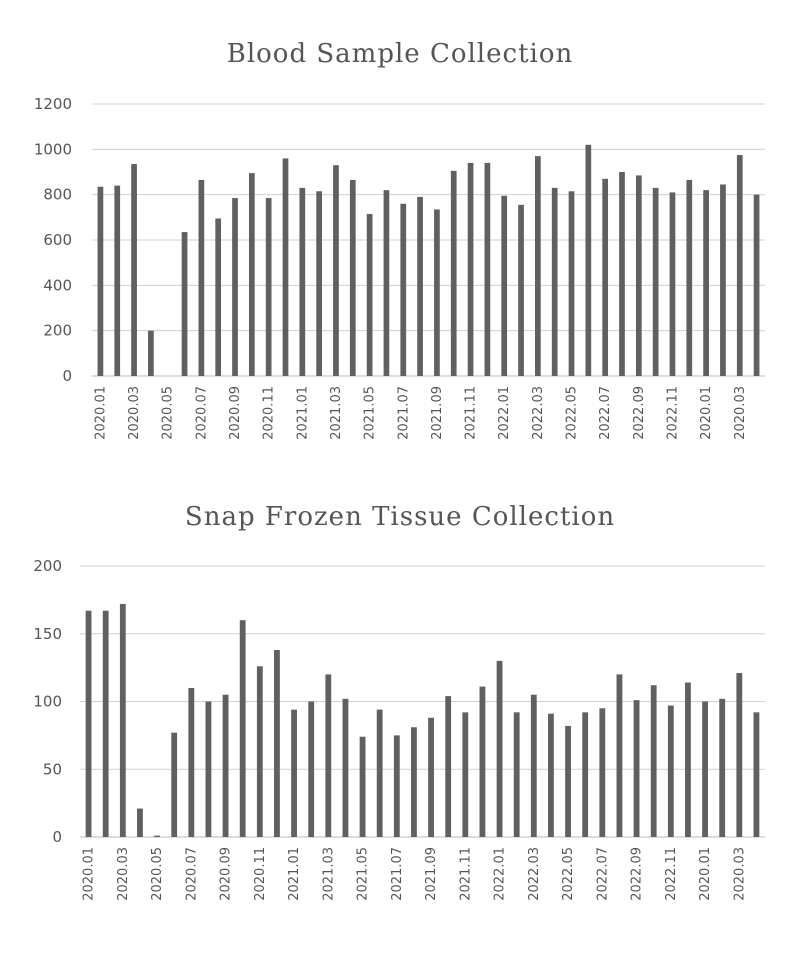  Describe the element at coordinates (670, 771) in the screenshot. I see `bar-2022.11` at that location.